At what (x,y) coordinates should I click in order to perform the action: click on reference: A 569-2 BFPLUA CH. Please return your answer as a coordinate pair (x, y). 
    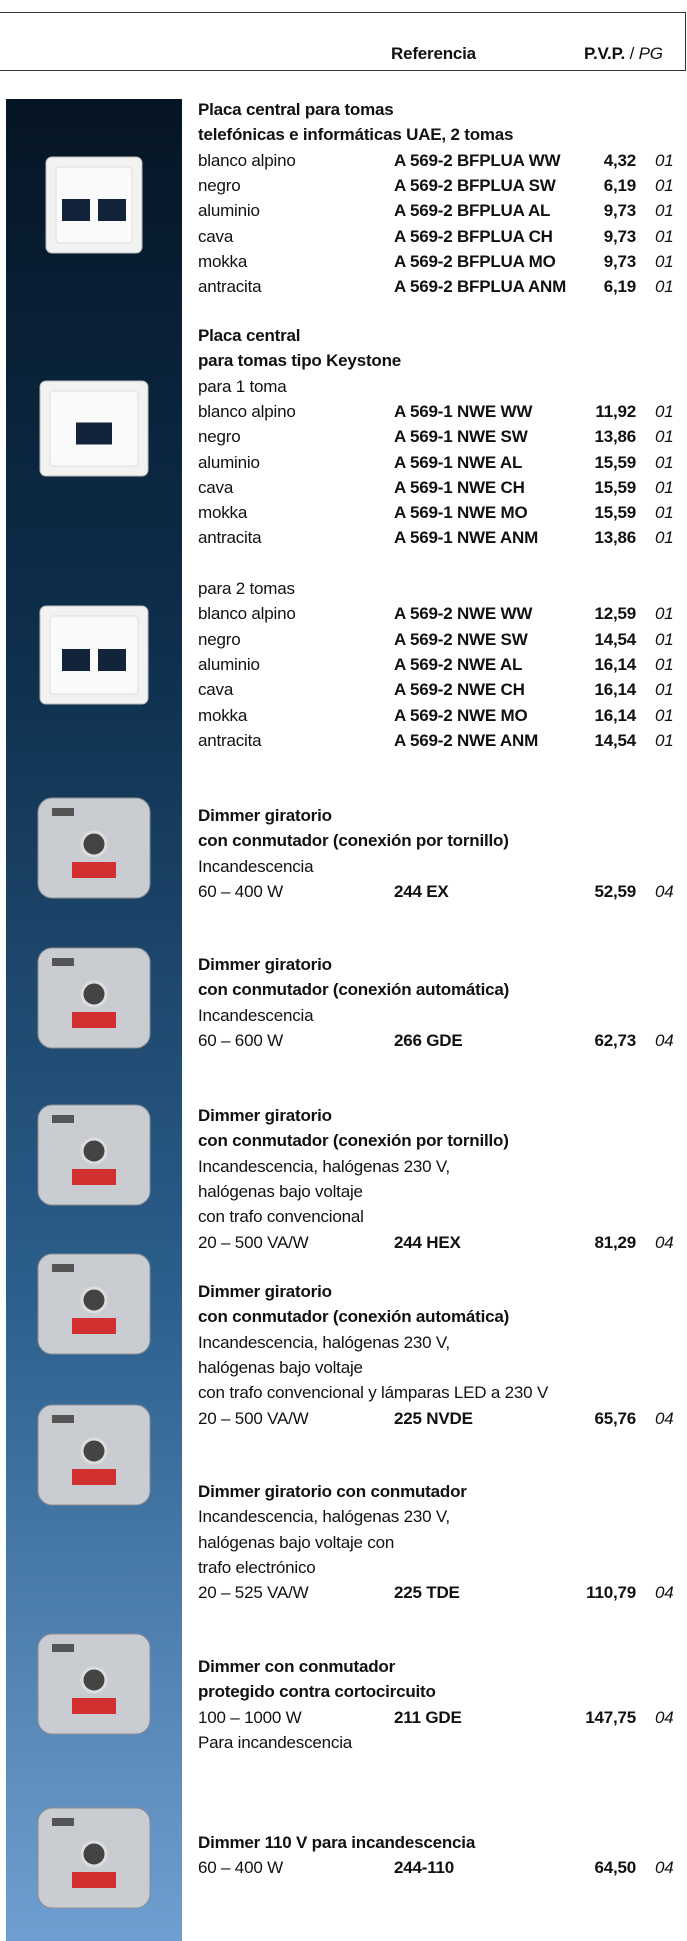
    Looking at the image, I should click on (473, 236).